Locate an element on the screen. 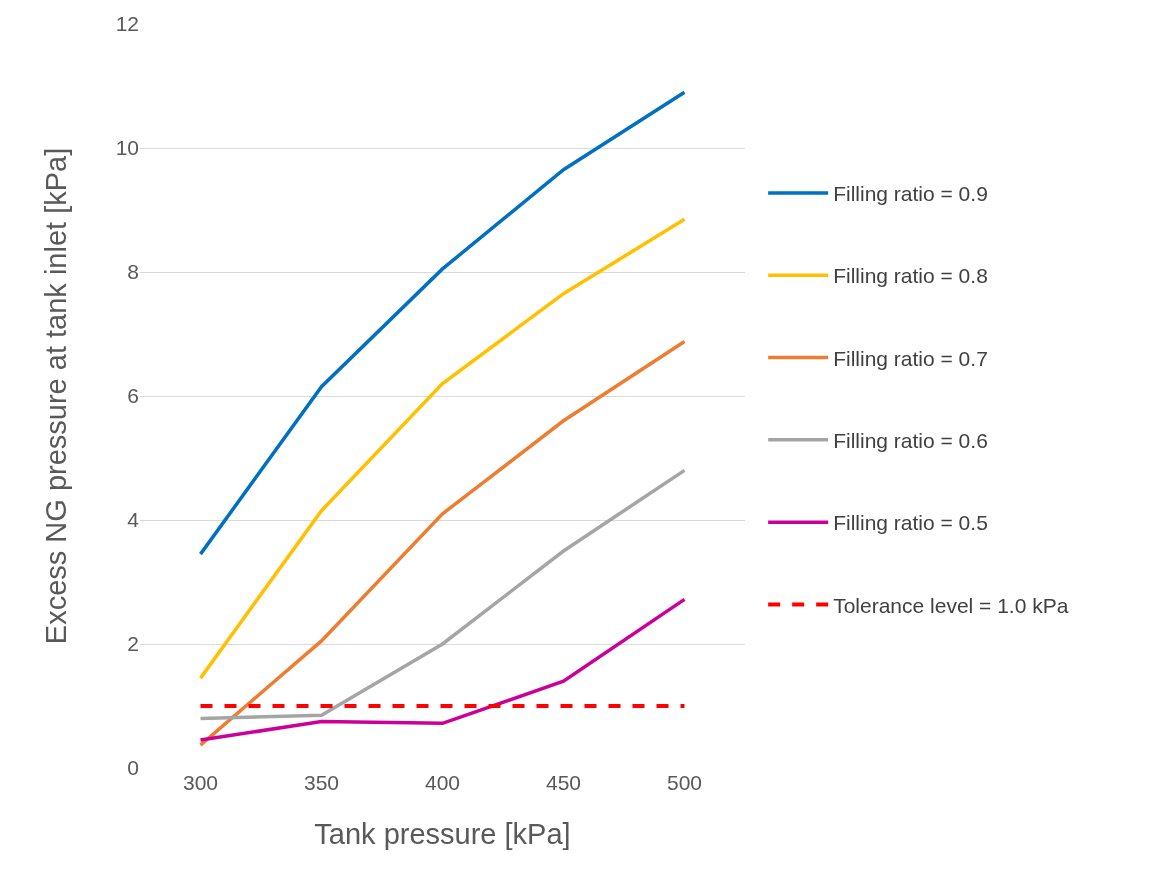 The height and width of the screenshot is (879, 1153). x-axis-title: Tank pressure [kPa] is located at coordinates (442, 833).